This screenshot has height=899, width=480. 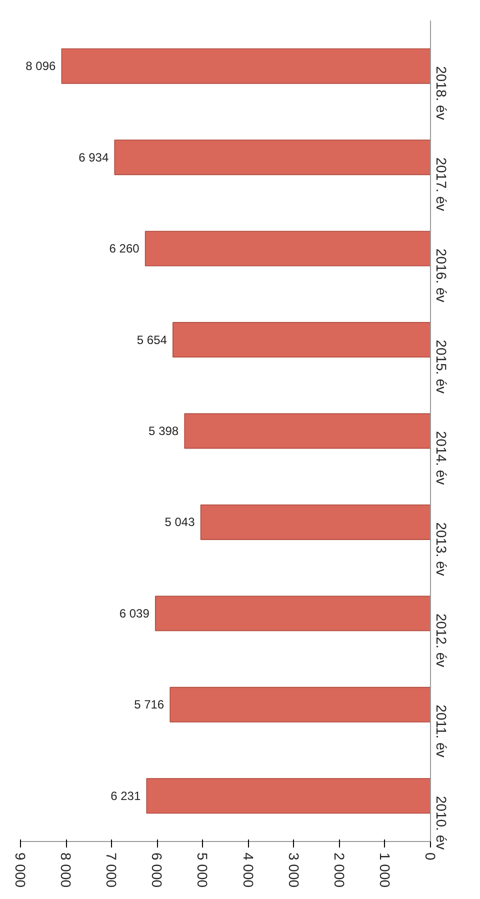 I want to click on y-tick-label: 2018. év, so click(x=442, y=93).